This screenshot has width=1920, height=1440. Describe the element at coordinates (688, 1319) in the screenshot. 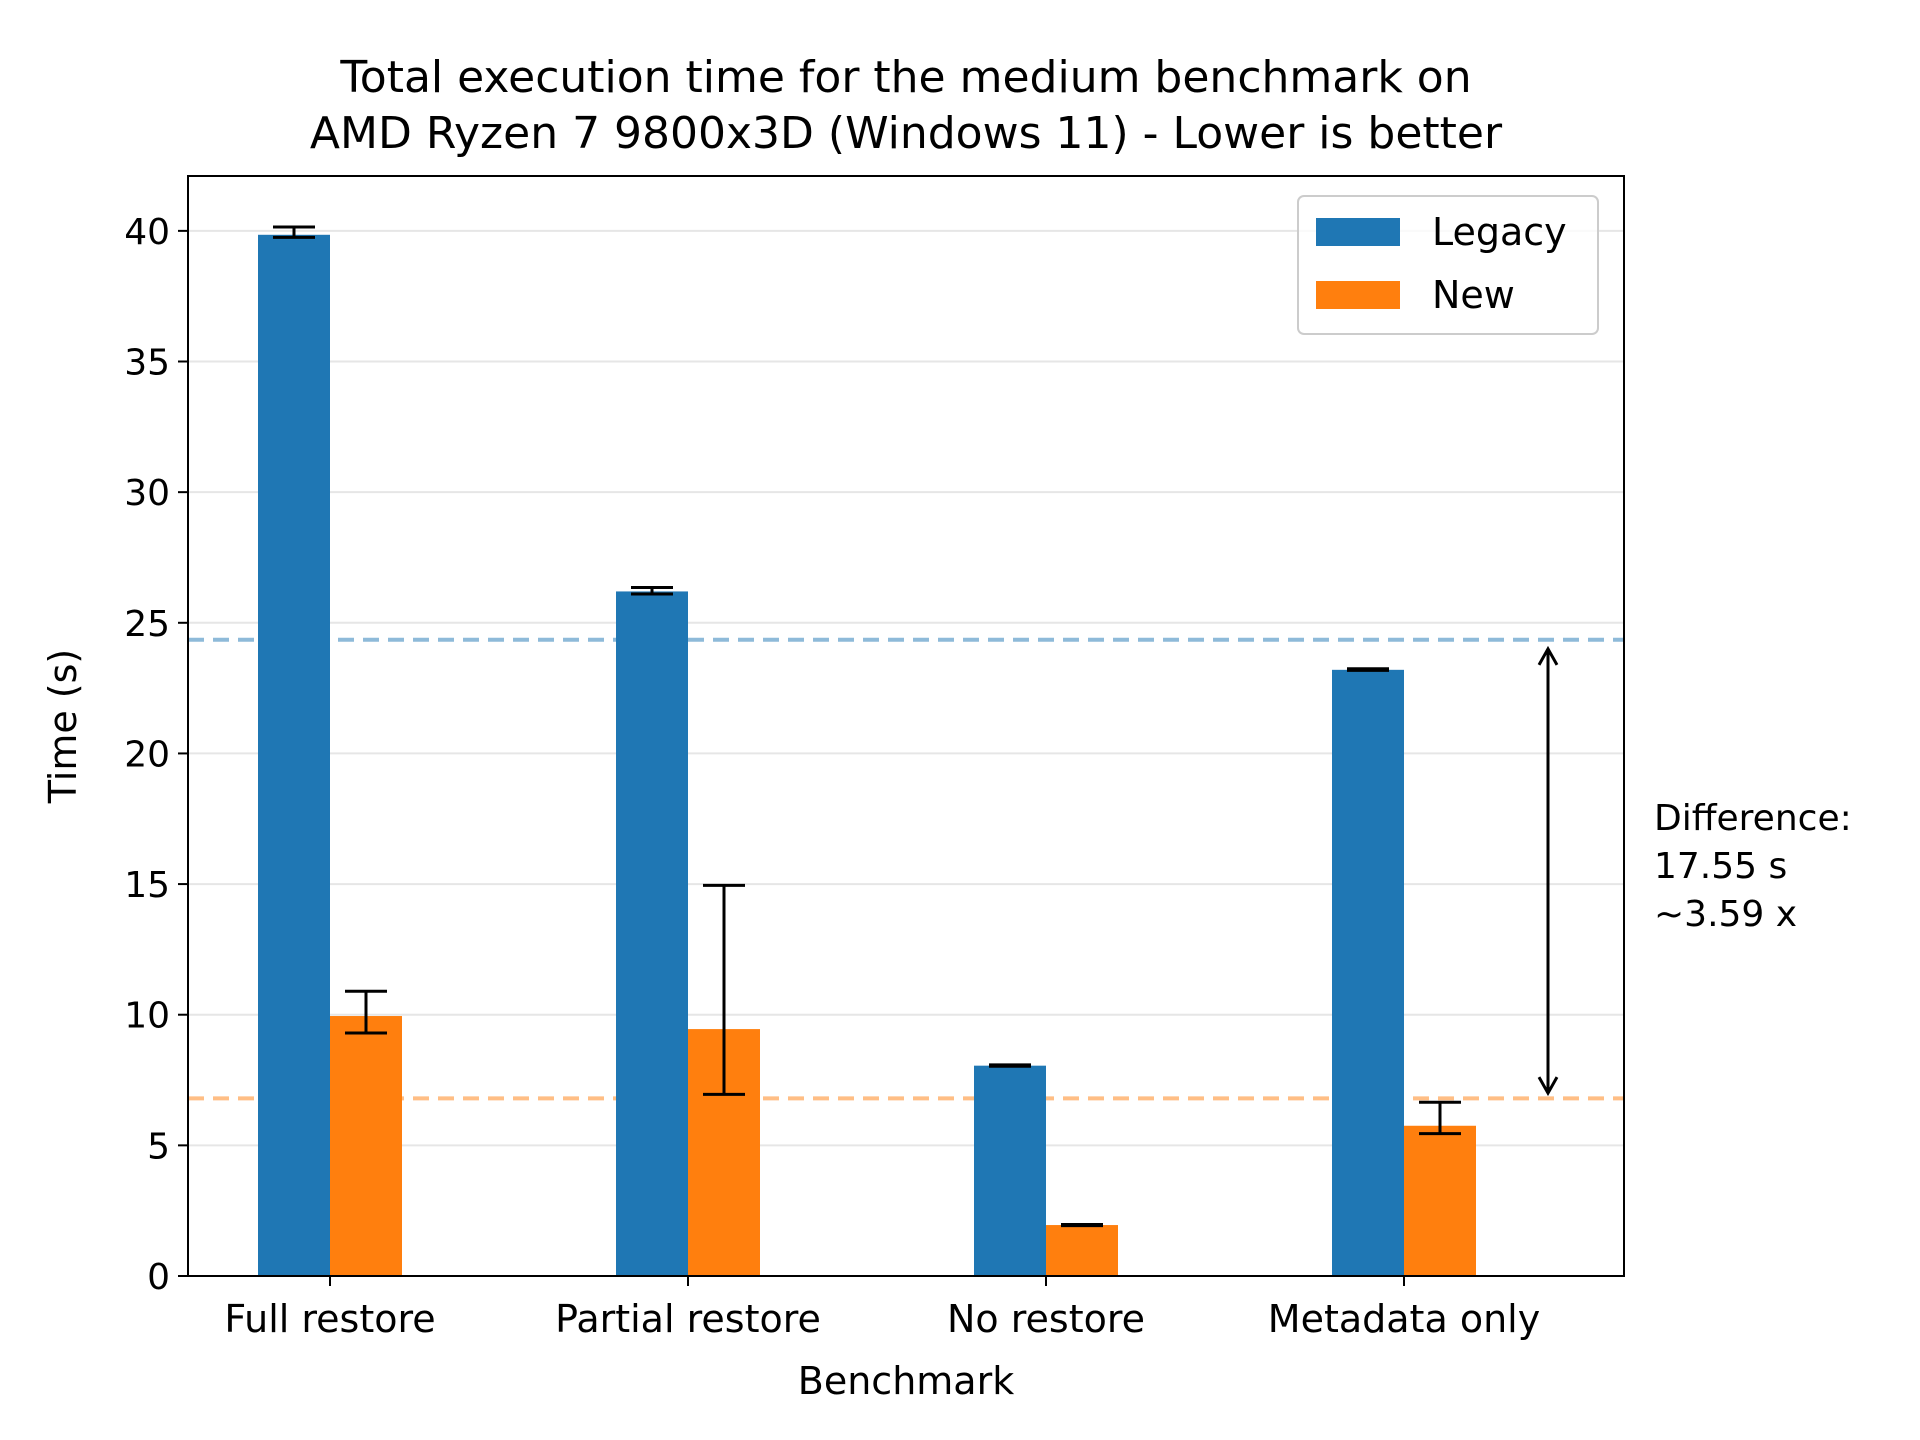

I see `x-tick-label: Partial restore` at that location.